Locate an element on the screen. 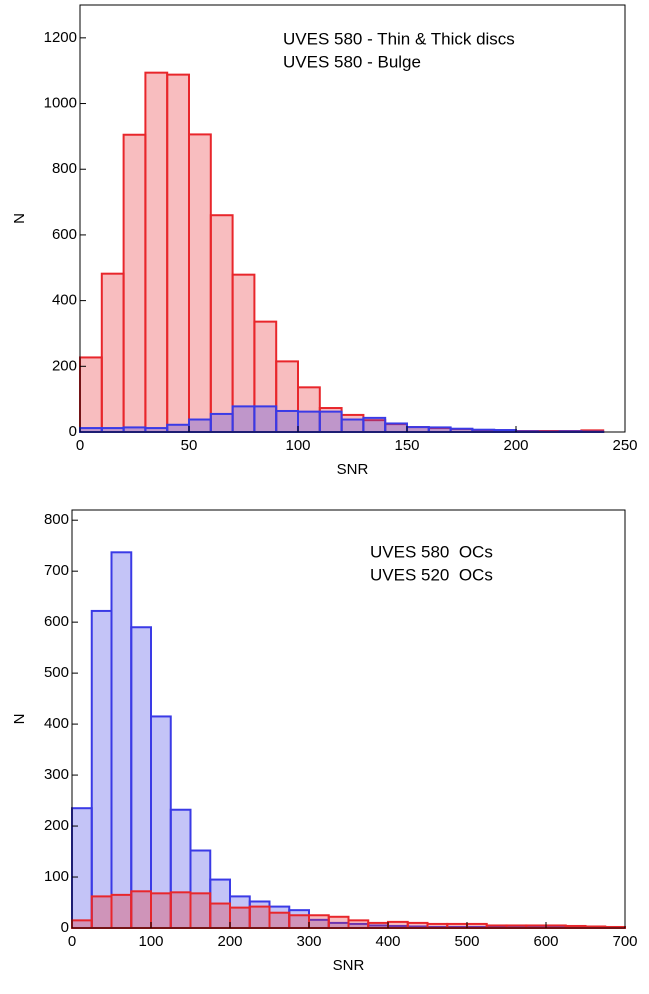 This screenshot has height=994, width=649. x-tick-label: 250 is located at coordinates (624, 445).